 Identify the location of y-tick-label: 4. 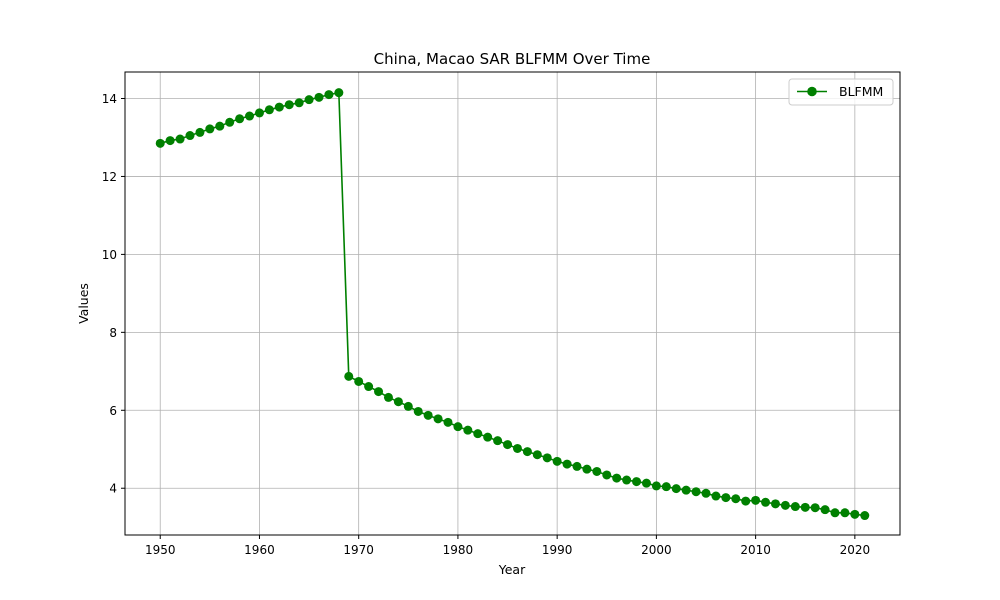
(113, 489).